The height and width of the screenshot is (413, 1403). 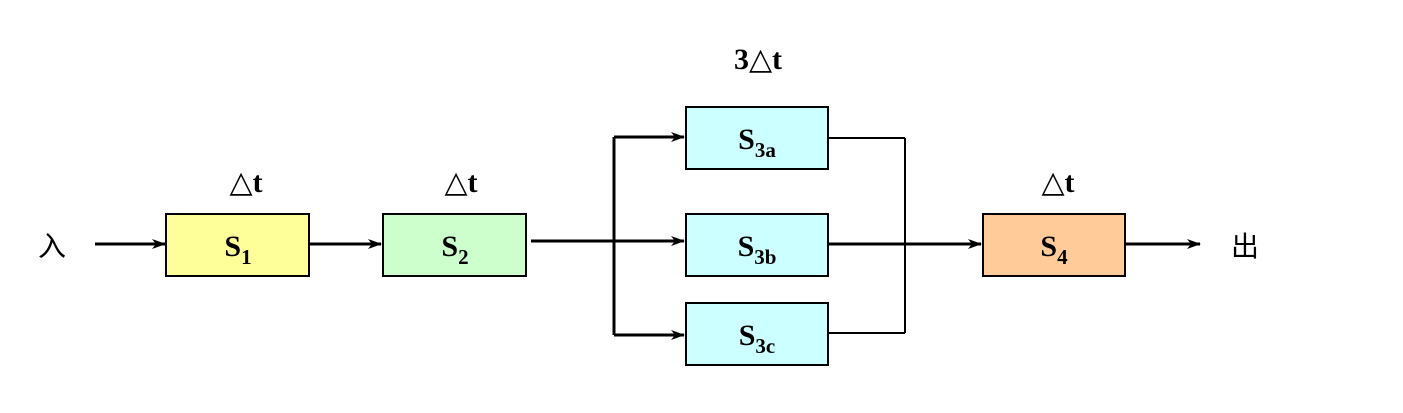 What do you see at coordinates (1057, 182) in the screenshot?
I see `time-label-s4: △t` at bounding box center [1057, 182].